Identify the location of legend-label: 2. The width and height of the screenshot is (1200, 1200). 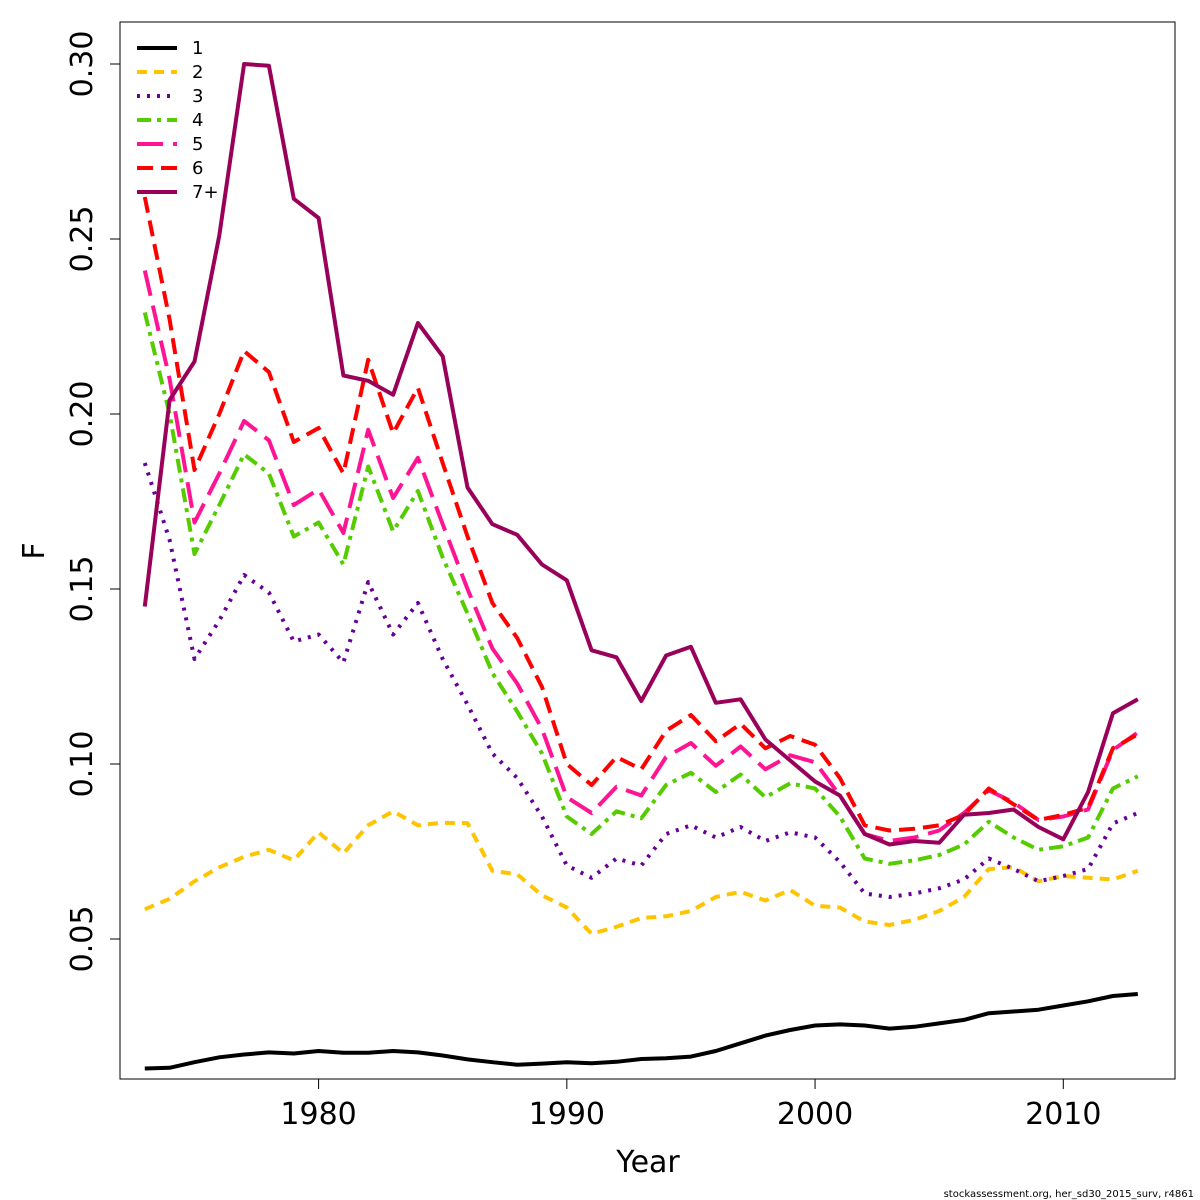
(197, 72).